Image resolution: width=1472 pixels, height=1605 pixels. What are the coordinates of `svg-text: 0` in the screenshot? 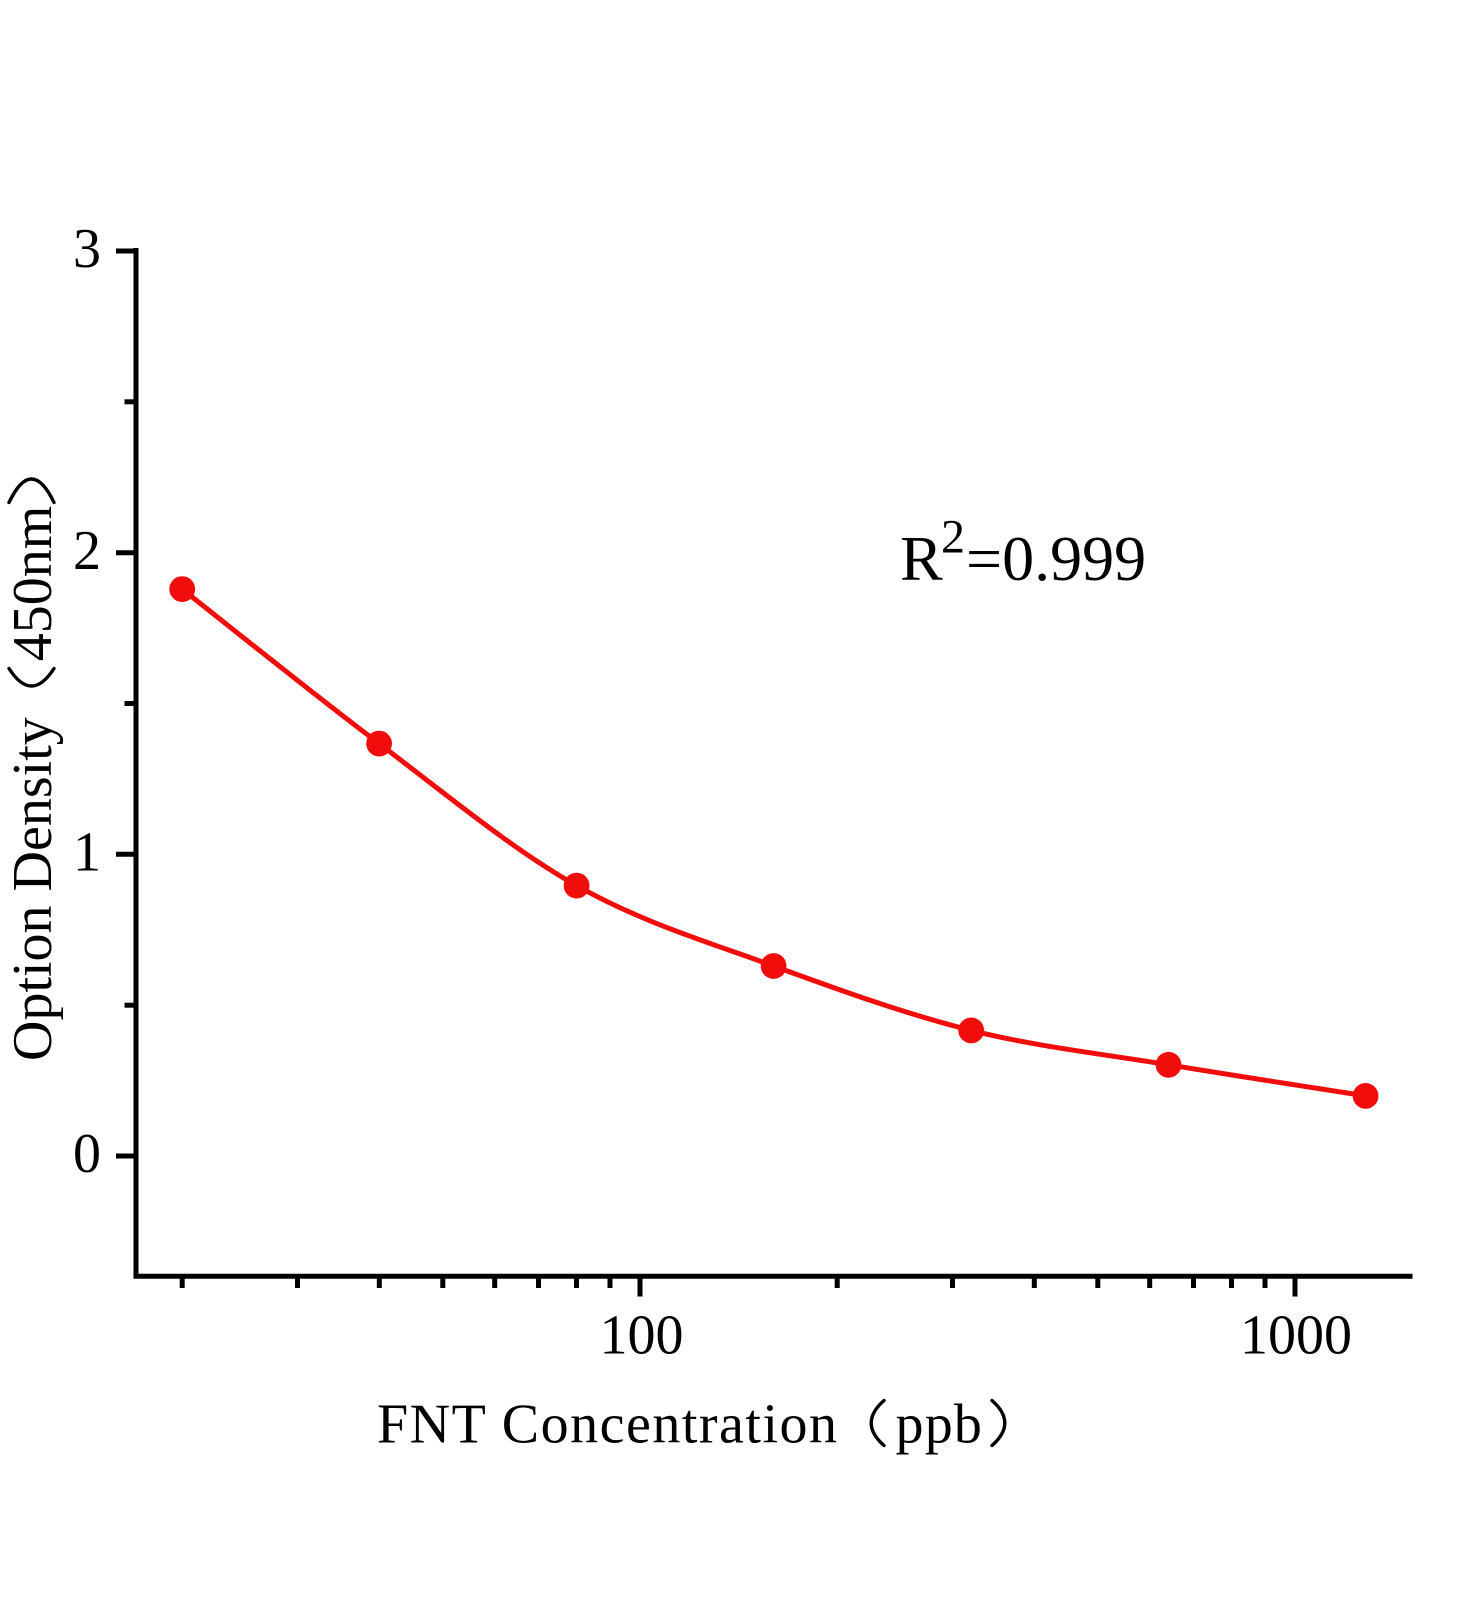 It's located at (87, 1154).